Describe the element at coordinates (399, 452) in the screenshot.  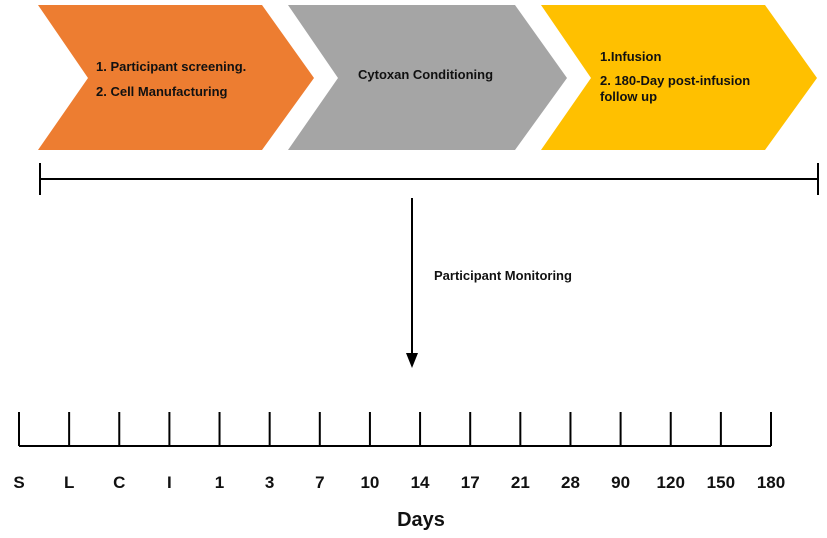
I see `day-timeline: S L C I 1 3 7 10 14 17 21 28 90 120 150 180` at that location.